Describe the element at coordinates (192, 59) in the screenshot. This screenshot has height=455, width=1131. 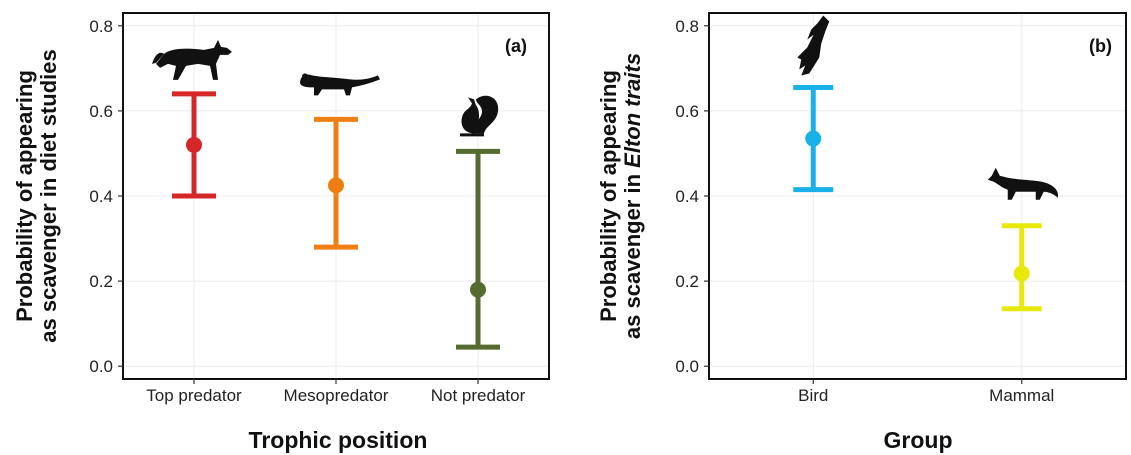
I see `wolf-silhouette-icon` at that location.